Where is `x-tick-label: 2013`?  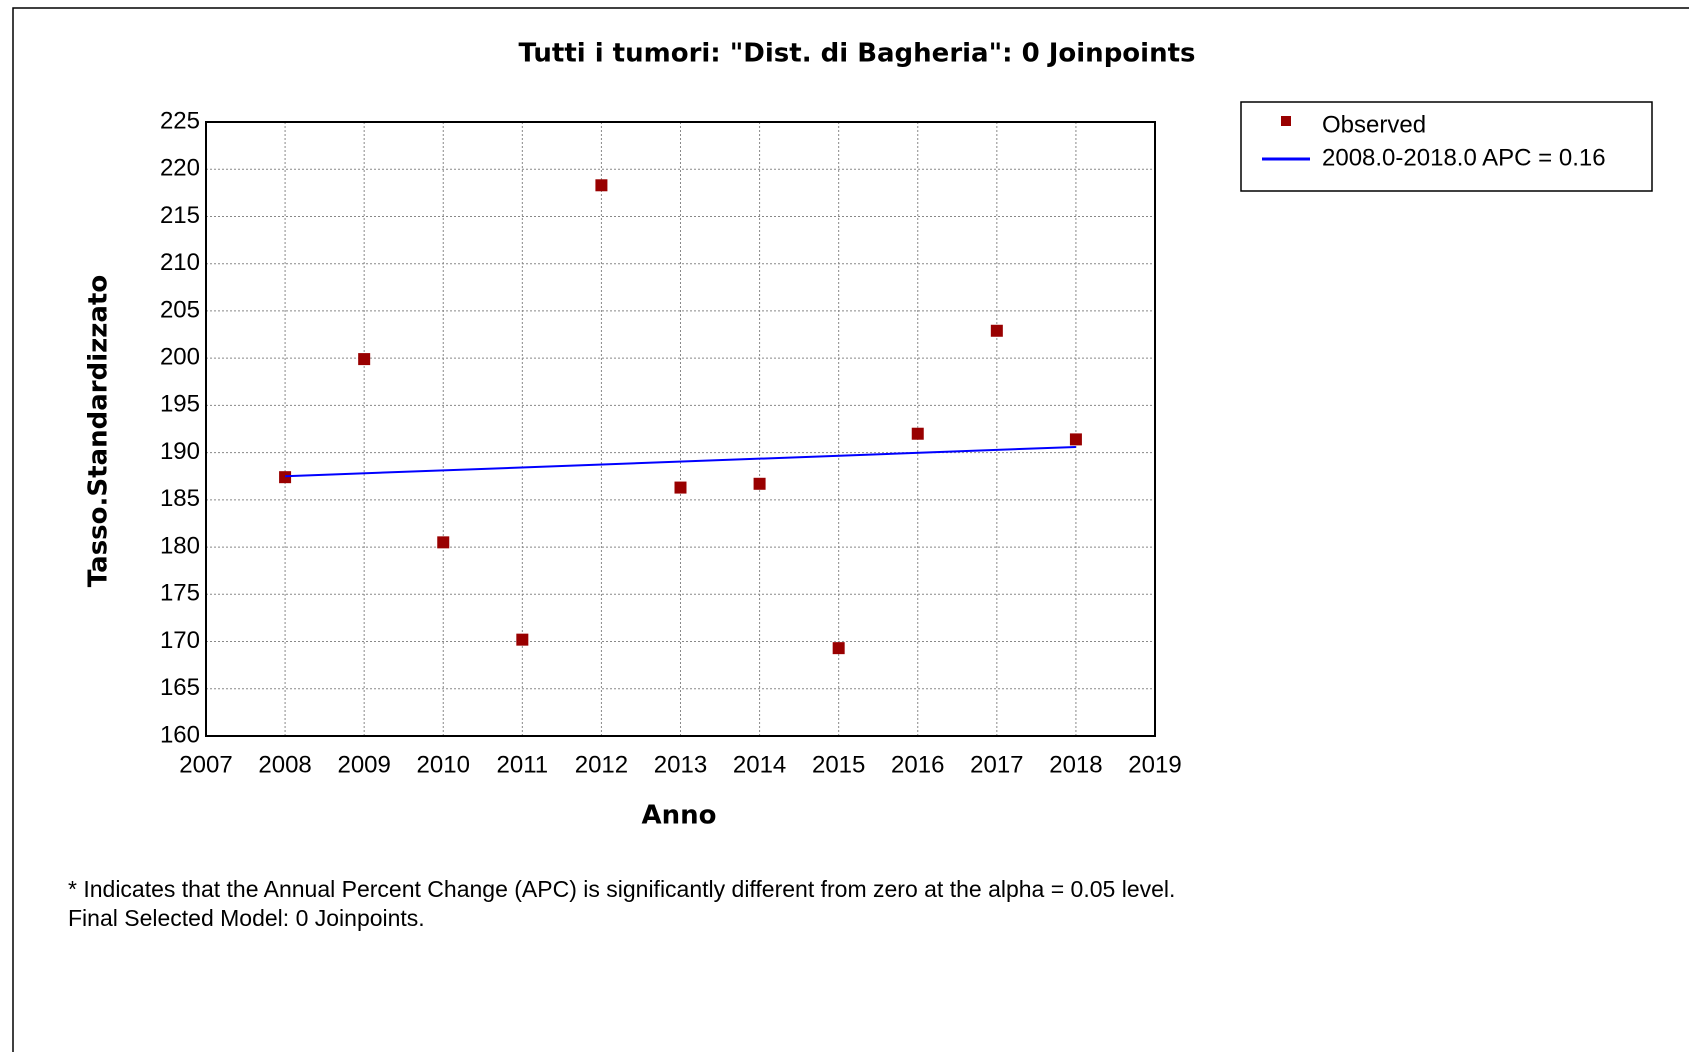 x-tick-label: 2013 is located at coordinates (680, 764).